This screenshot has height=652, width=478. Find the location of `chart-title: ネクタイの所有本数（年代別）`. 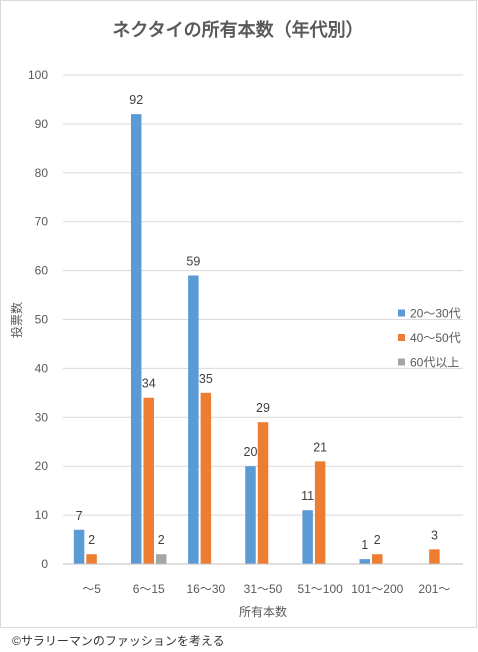

chart-title: ネクタイの所有本数（年代別） is located at coordinates (237, 29).